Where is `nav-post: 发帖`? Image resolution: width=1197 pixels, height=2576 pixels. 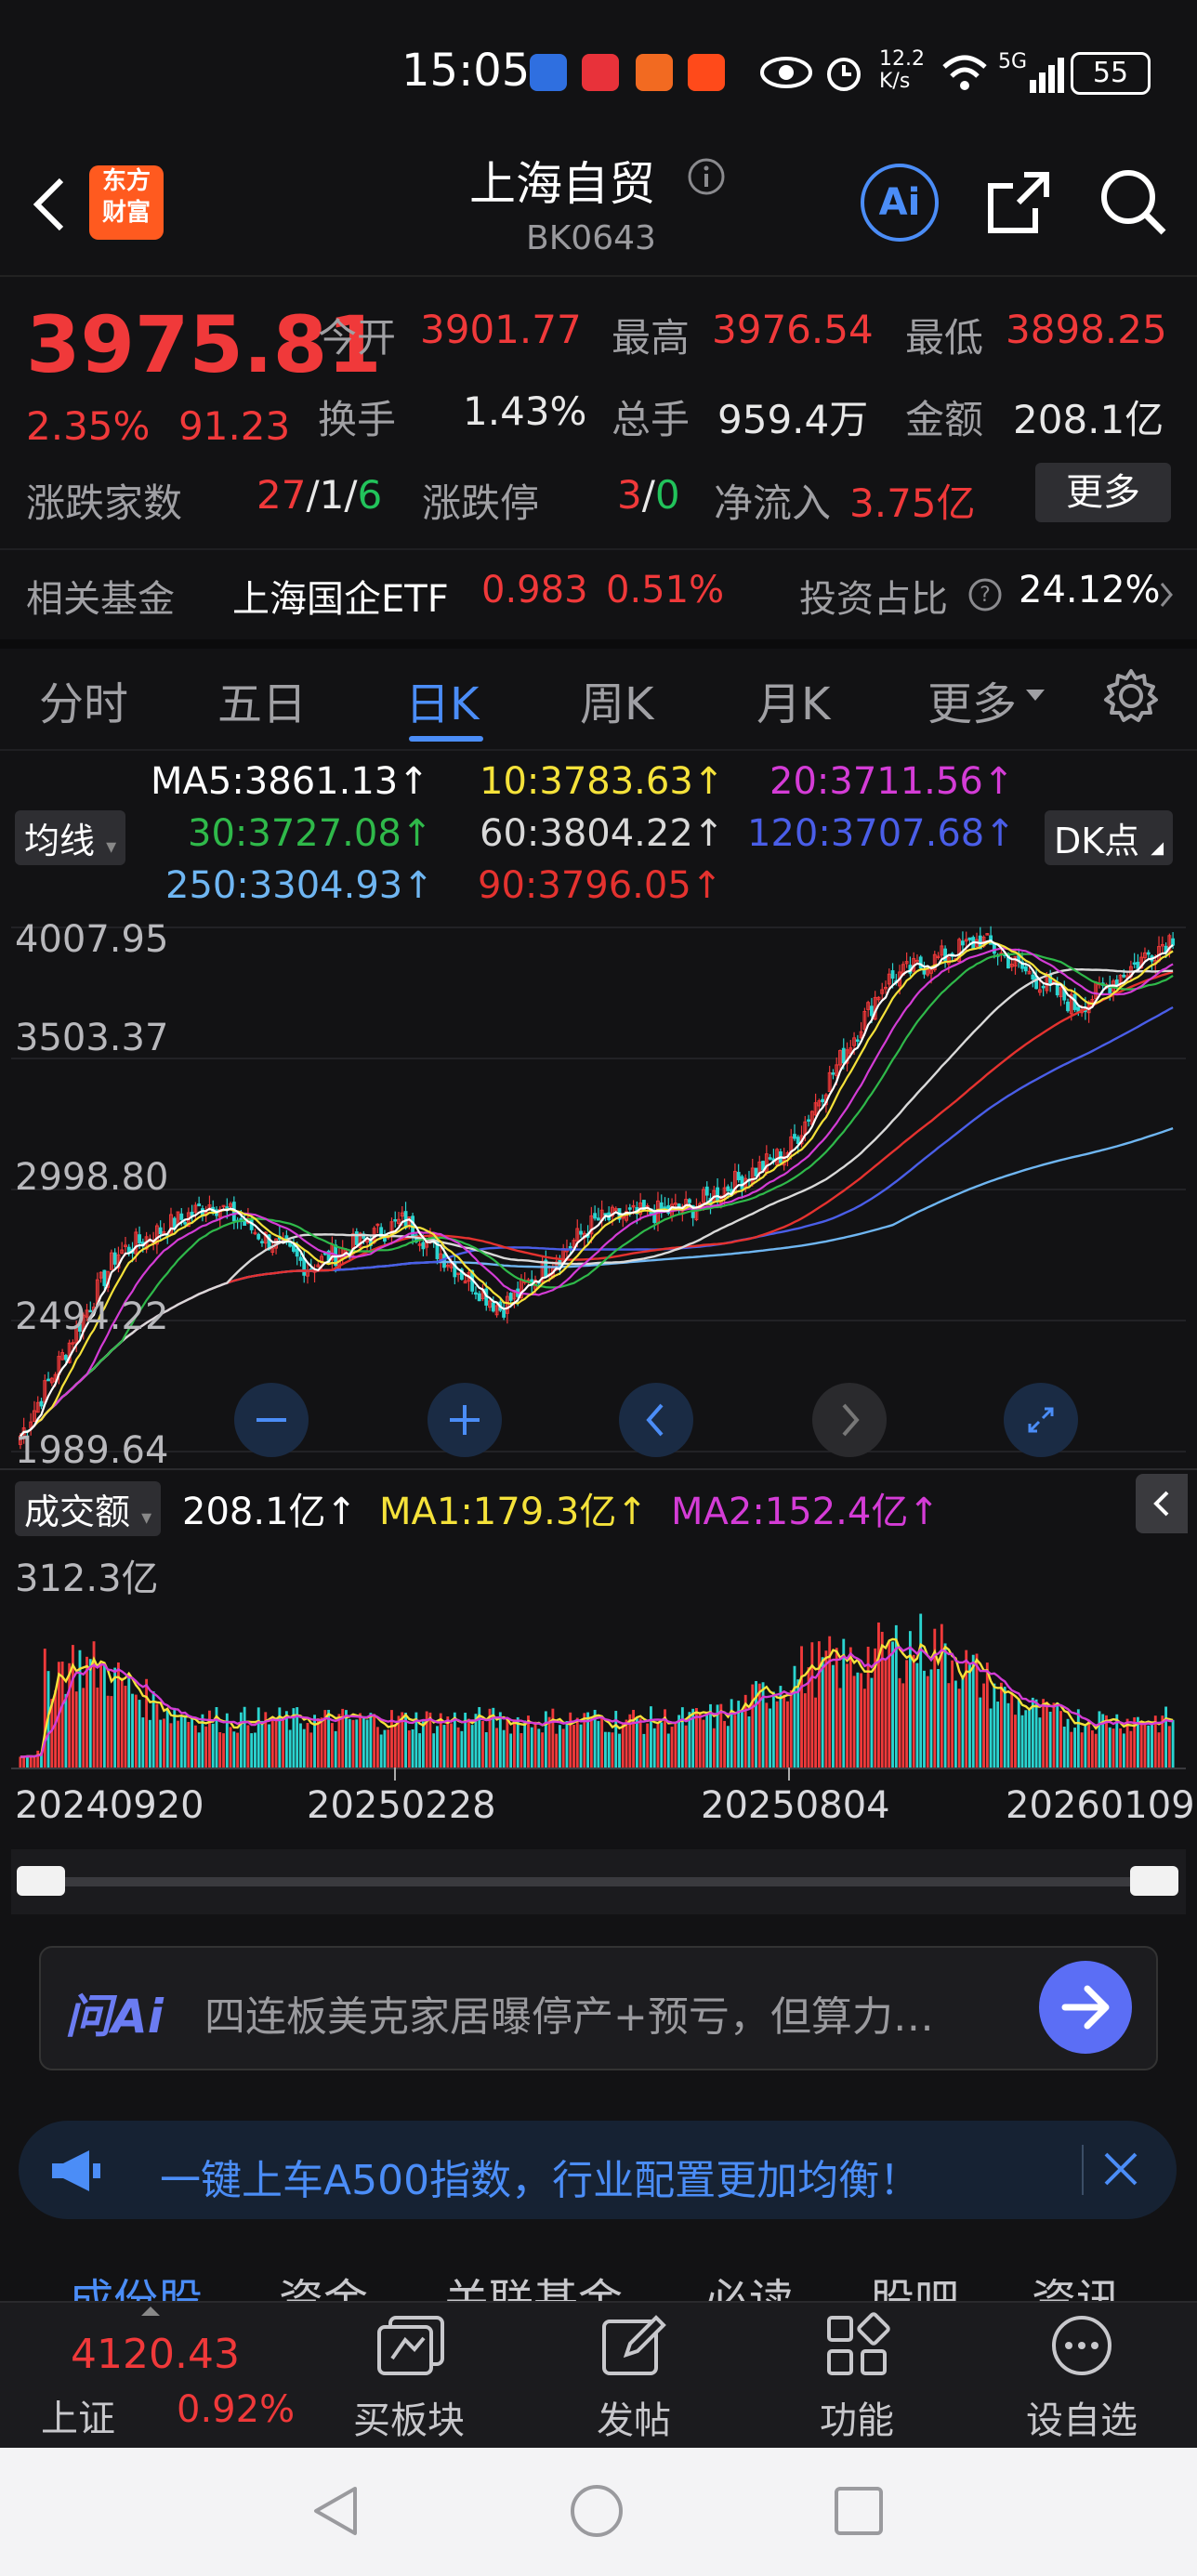
nav-post: 发帖 is located at coordinates (634, 2420).